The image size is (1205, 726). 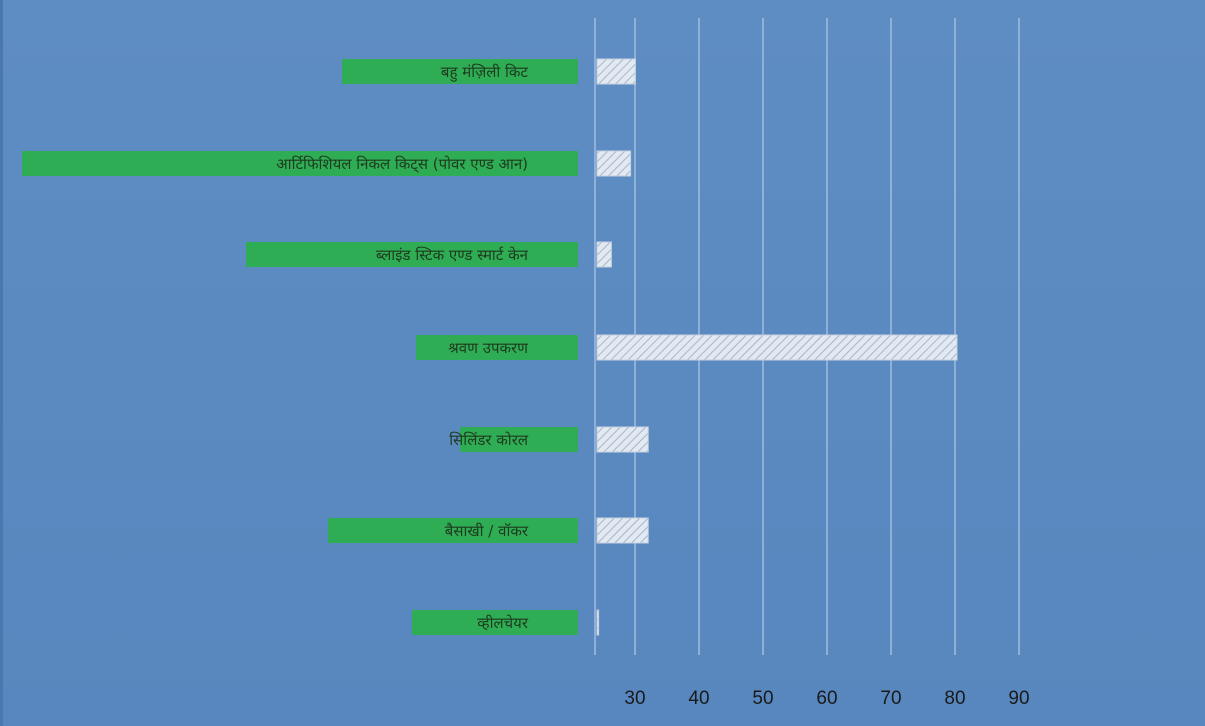 I want to click on category-label-text: आर्टिफिशियल निकल किट्स (पोवर एण्ड आन), so click(x=402, y=164).